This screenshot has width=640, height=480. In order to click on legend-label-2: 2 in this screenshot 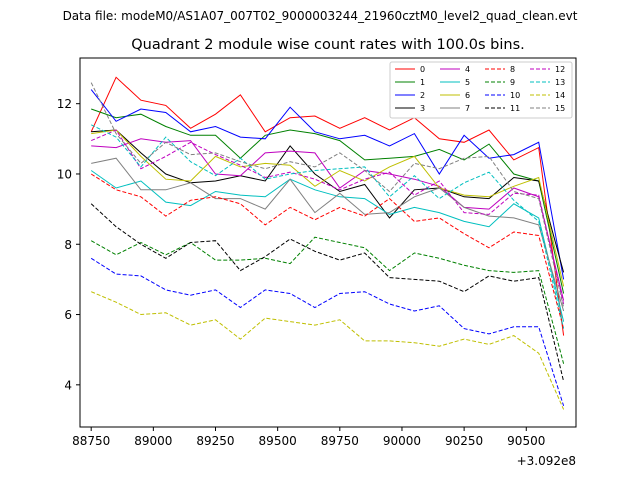, I will do `click(422, 95)`.